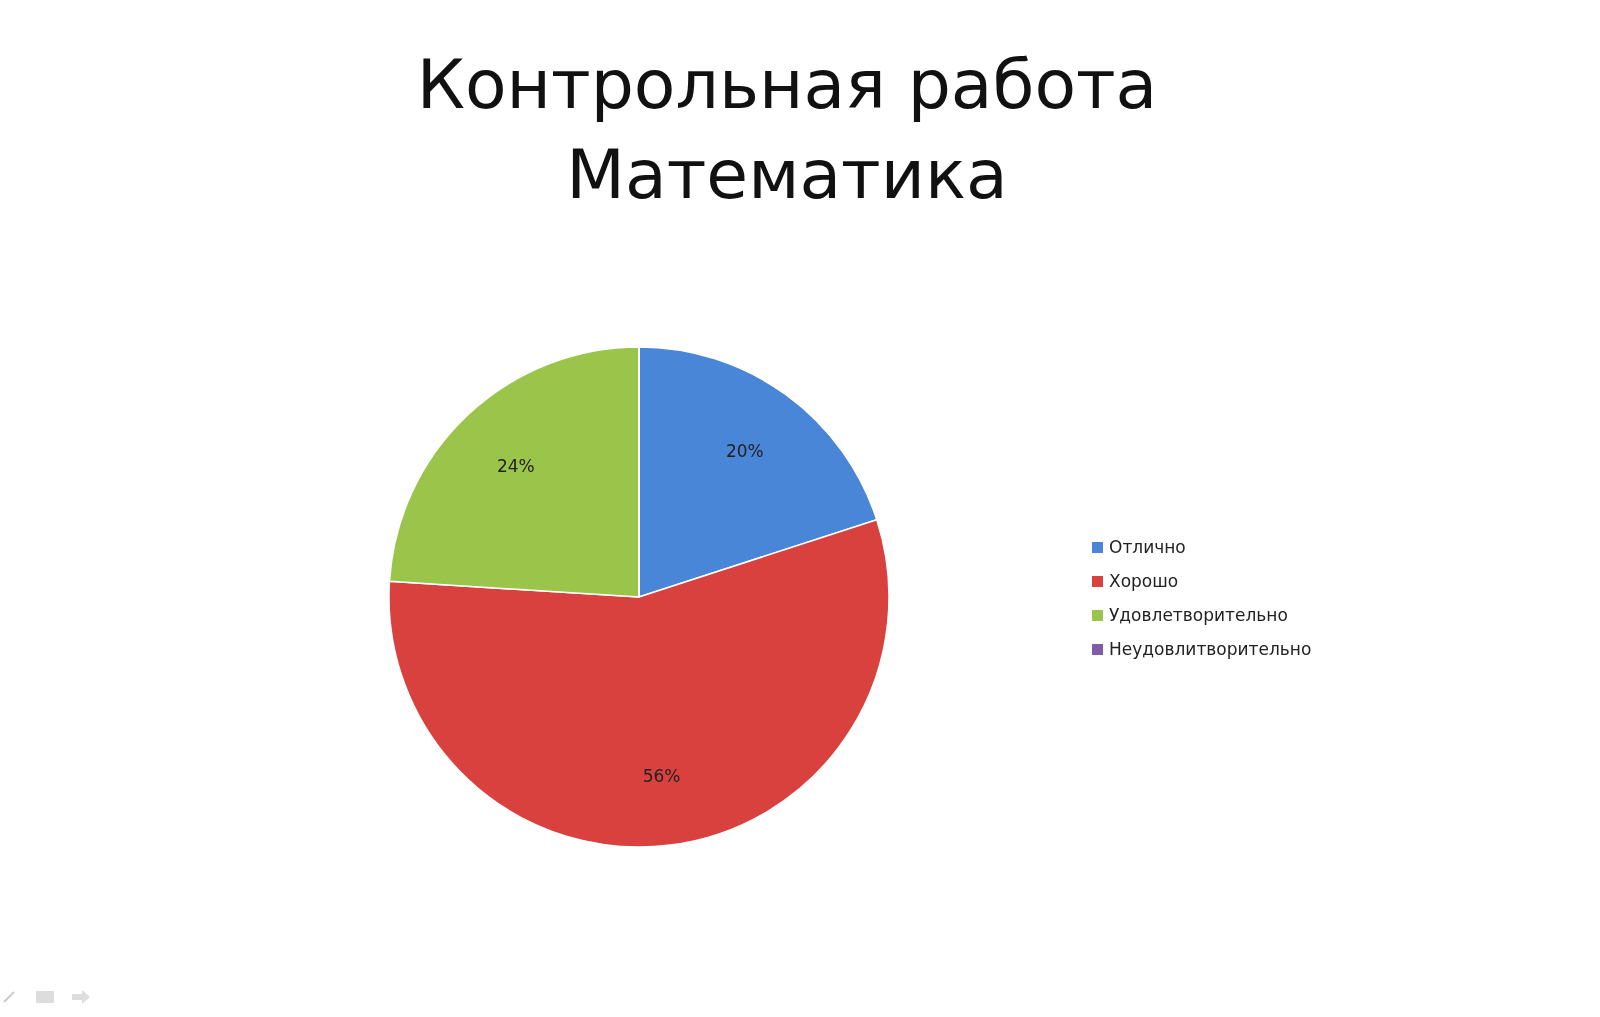 The height and width of the screenshot is (1017, 1600). I want to click on legend-label: Отлично, so click(1147, 547).